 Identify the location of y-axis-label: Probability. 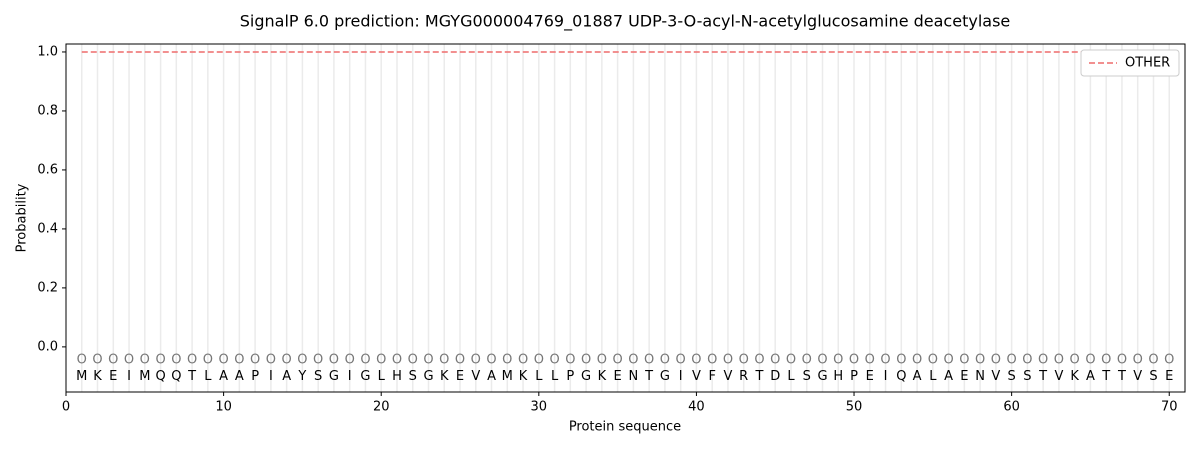
(22, 217).